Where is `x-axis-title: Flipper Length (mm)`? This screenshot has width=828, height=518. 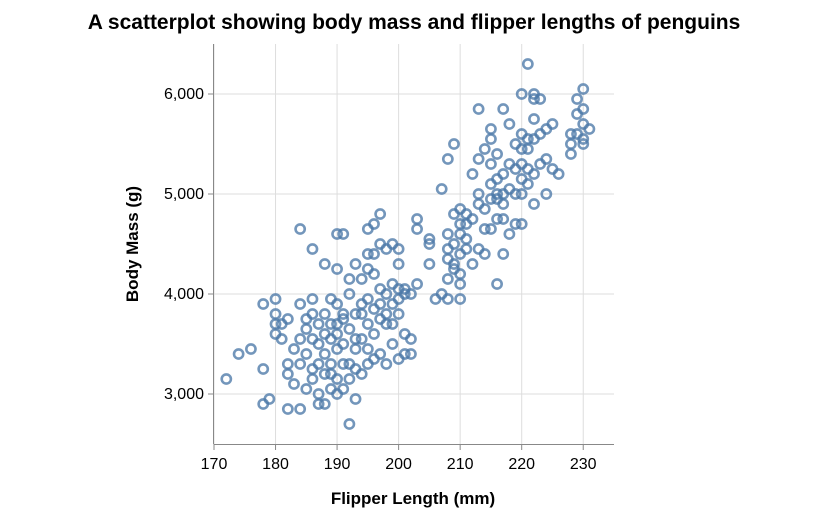 x-axis-title: Flipper Length (mm) is located at coordinates (413, 498).